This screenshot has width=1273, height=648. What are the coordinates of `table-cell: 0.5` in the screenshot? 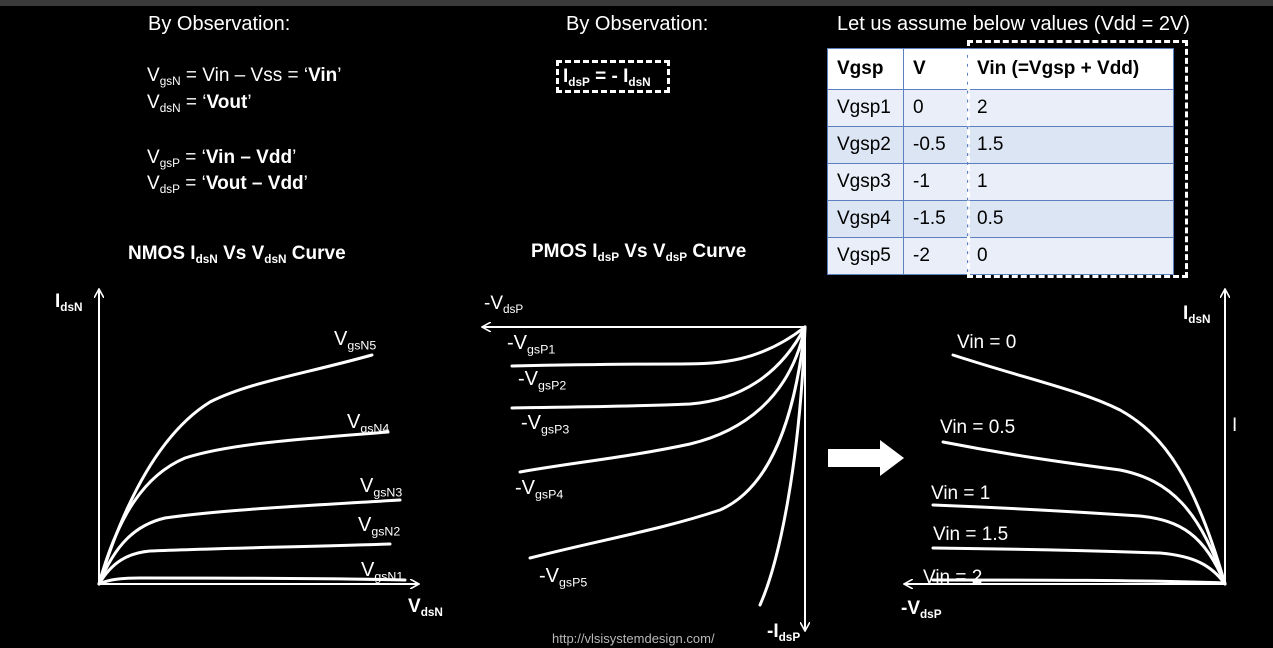 It's located at (1070, 219).